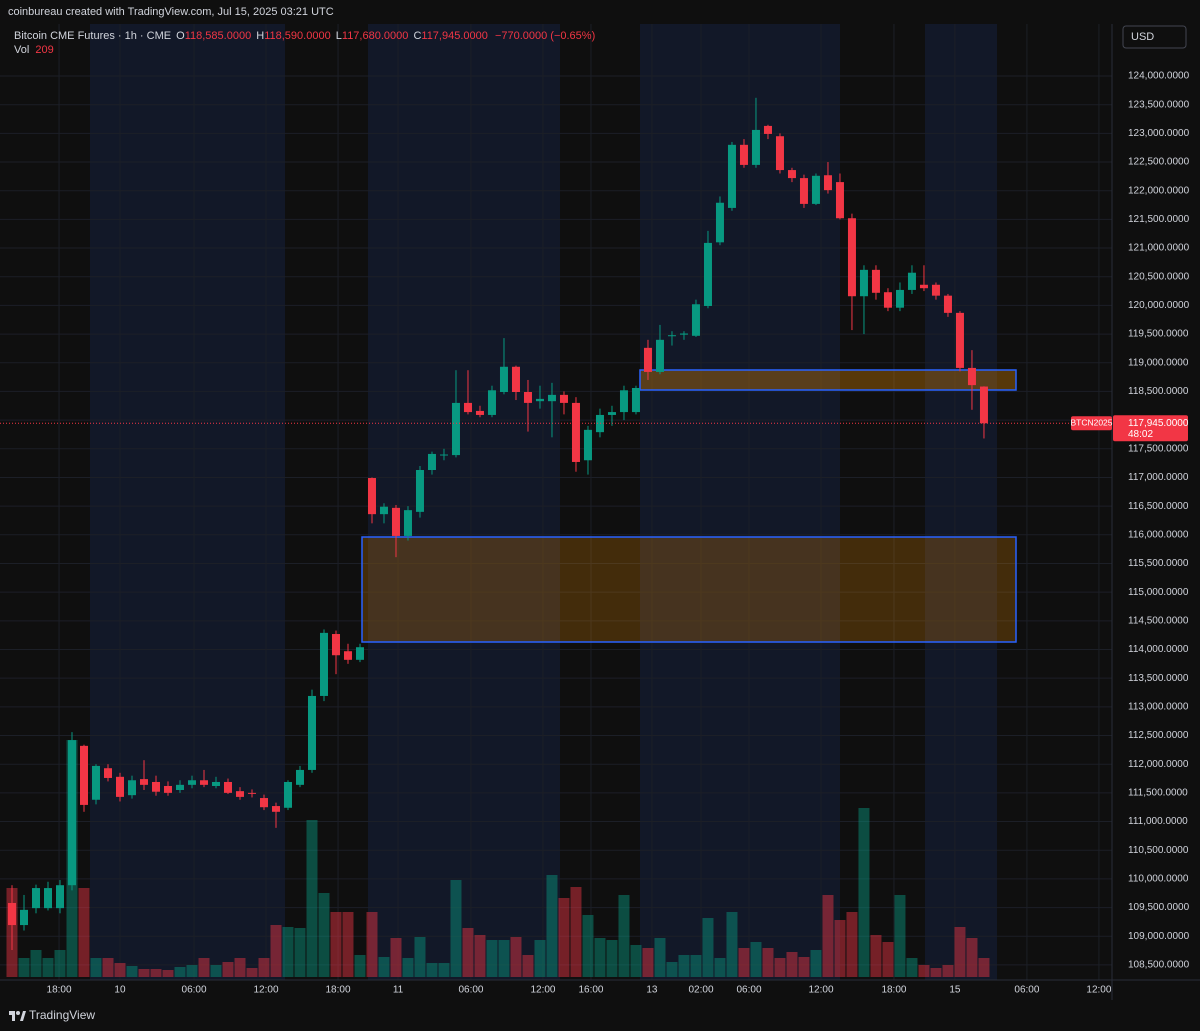  I want to click on x-tick-label: 18:00, so click(338, 990).